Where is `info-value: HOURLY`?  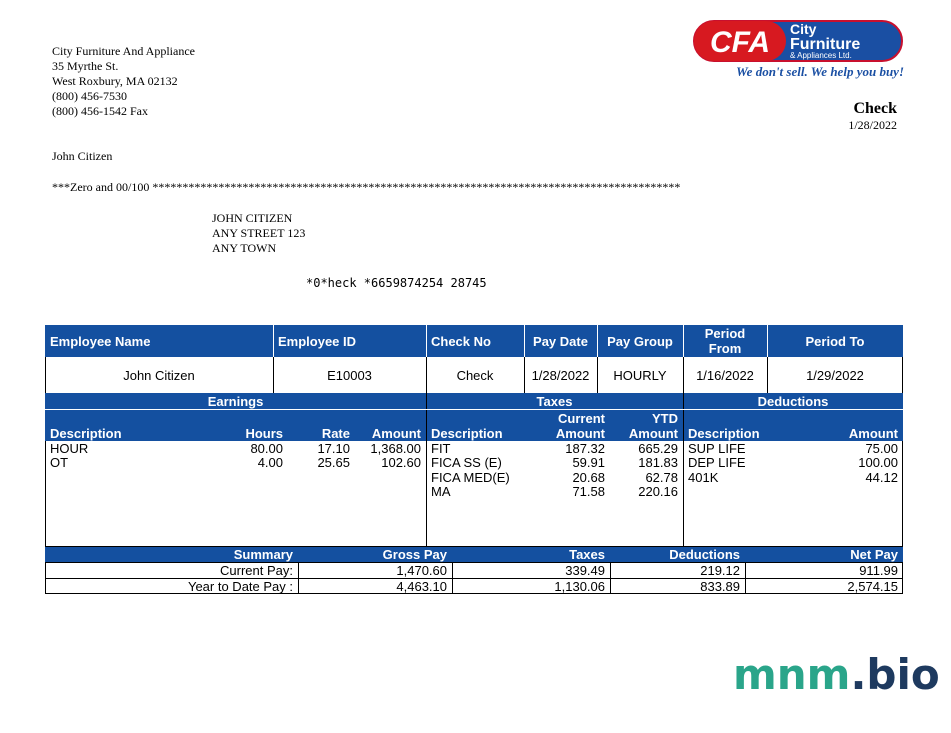 info-value: HOURLY is located at coordinates (640, 375).